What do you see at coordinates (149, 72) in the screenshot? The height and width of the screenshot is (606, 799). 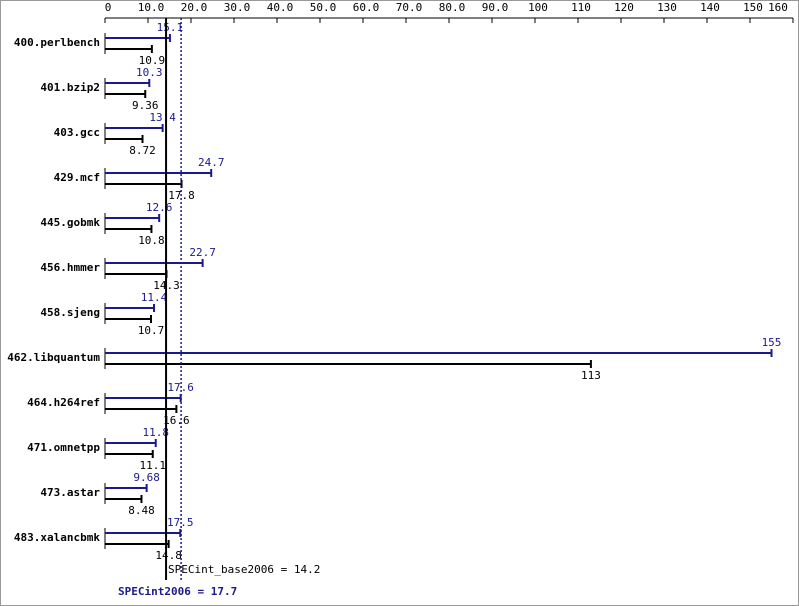 I see `value-label: 10.3` at bounding box center [149, 72].